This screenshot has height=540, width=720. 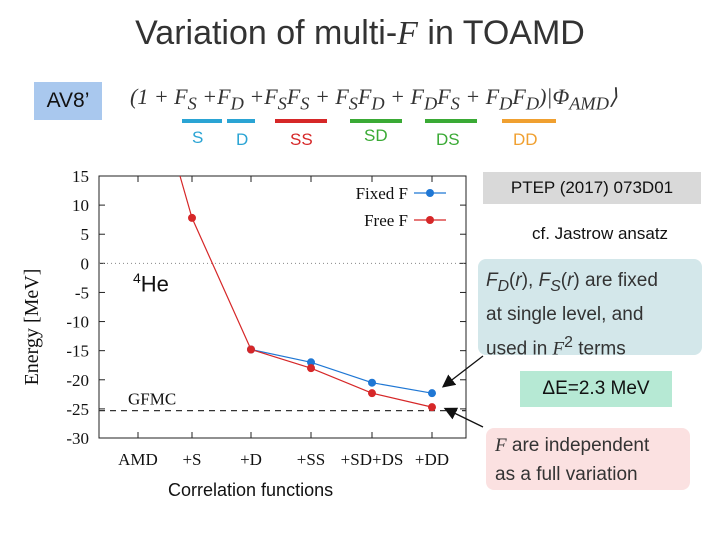 What do you see at coordinates (241, 121) in the screenshot?
I see `term-bar-d` at bounding box center [241, 121].